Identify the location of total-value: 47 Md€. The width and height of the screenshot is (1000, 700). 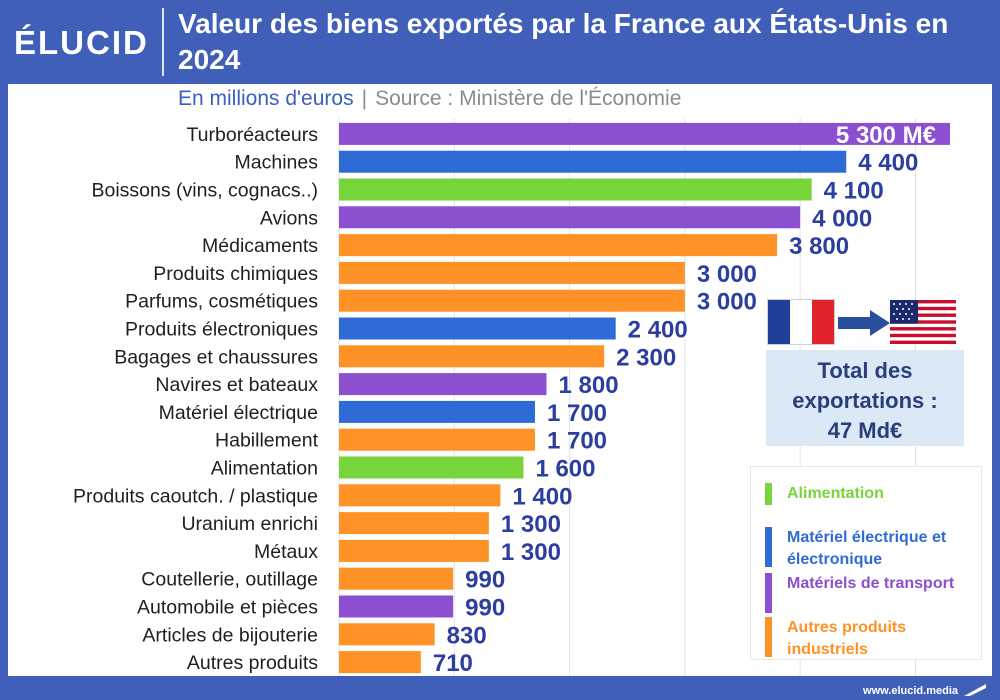
(865, 430).